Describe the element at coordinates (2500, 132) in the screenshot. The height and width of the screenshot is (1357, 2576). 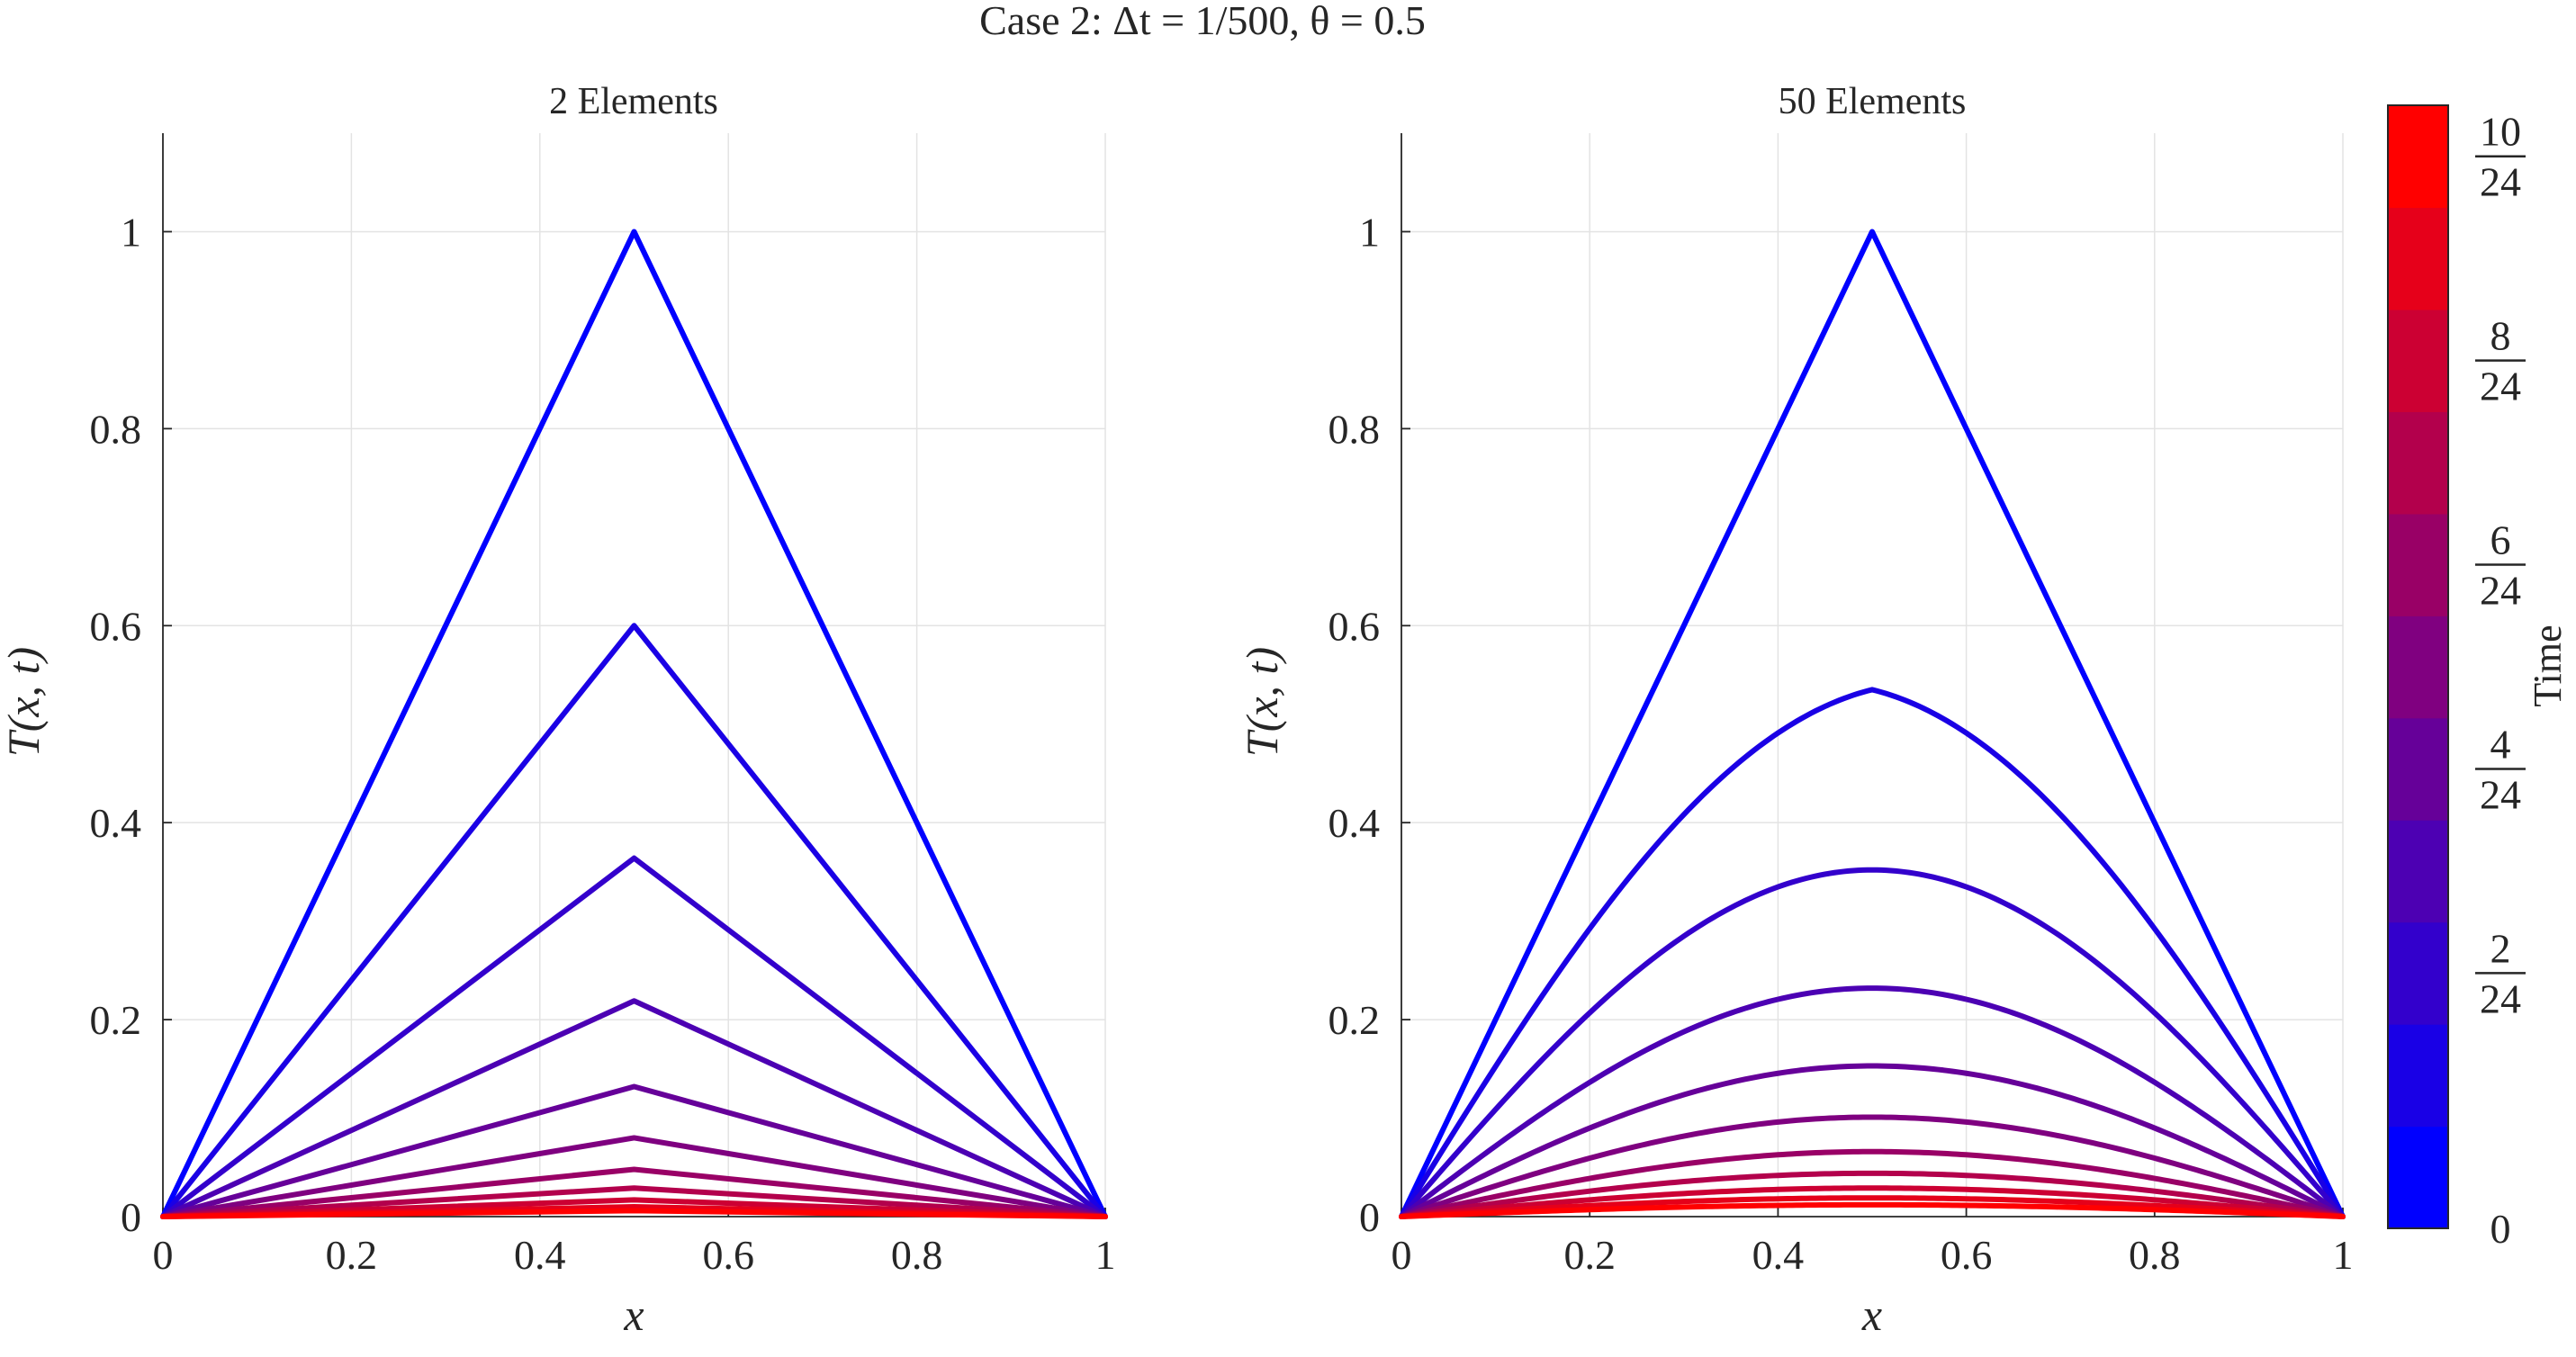
I see `svg-text: 10` at that location.